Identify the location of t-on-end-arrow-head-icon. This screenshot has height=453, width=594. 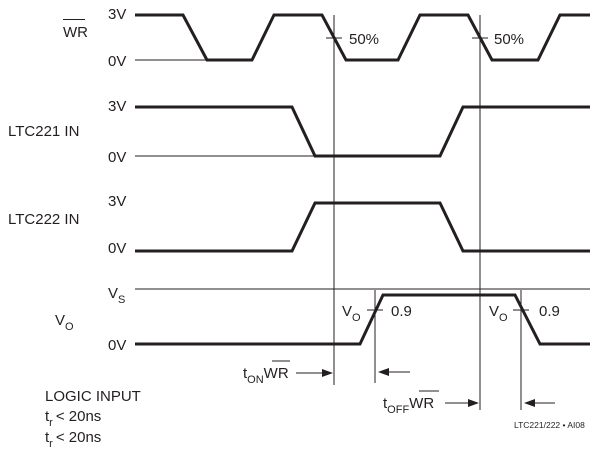
(383, 372).